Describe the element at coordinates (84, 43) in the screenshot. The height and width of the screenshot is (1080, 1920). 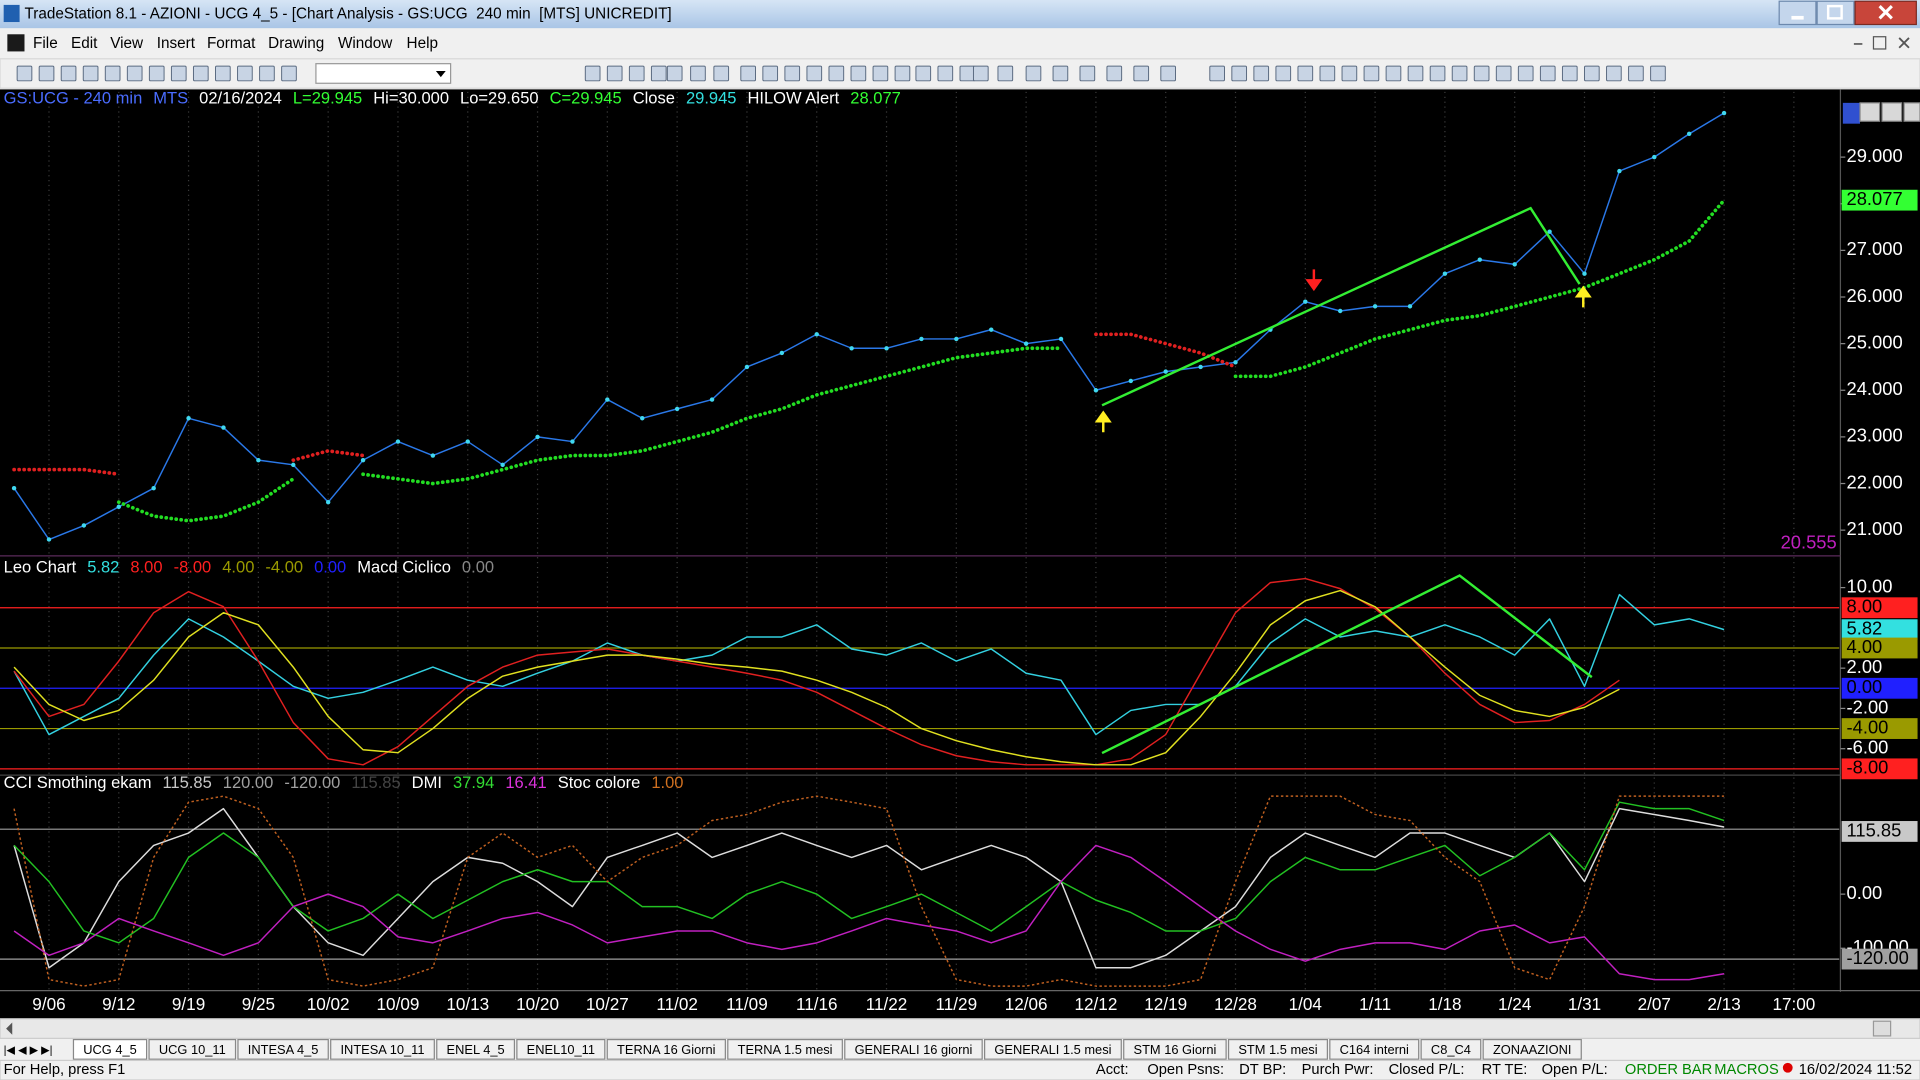
I see `menu-item: Edit` at that location.